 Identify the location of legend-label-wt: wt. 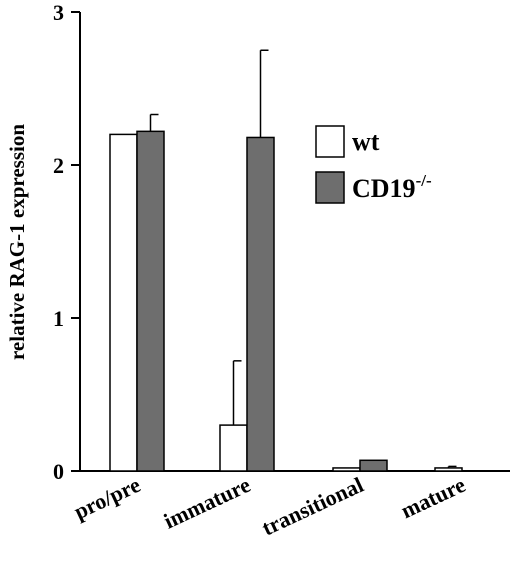
(366, 141).